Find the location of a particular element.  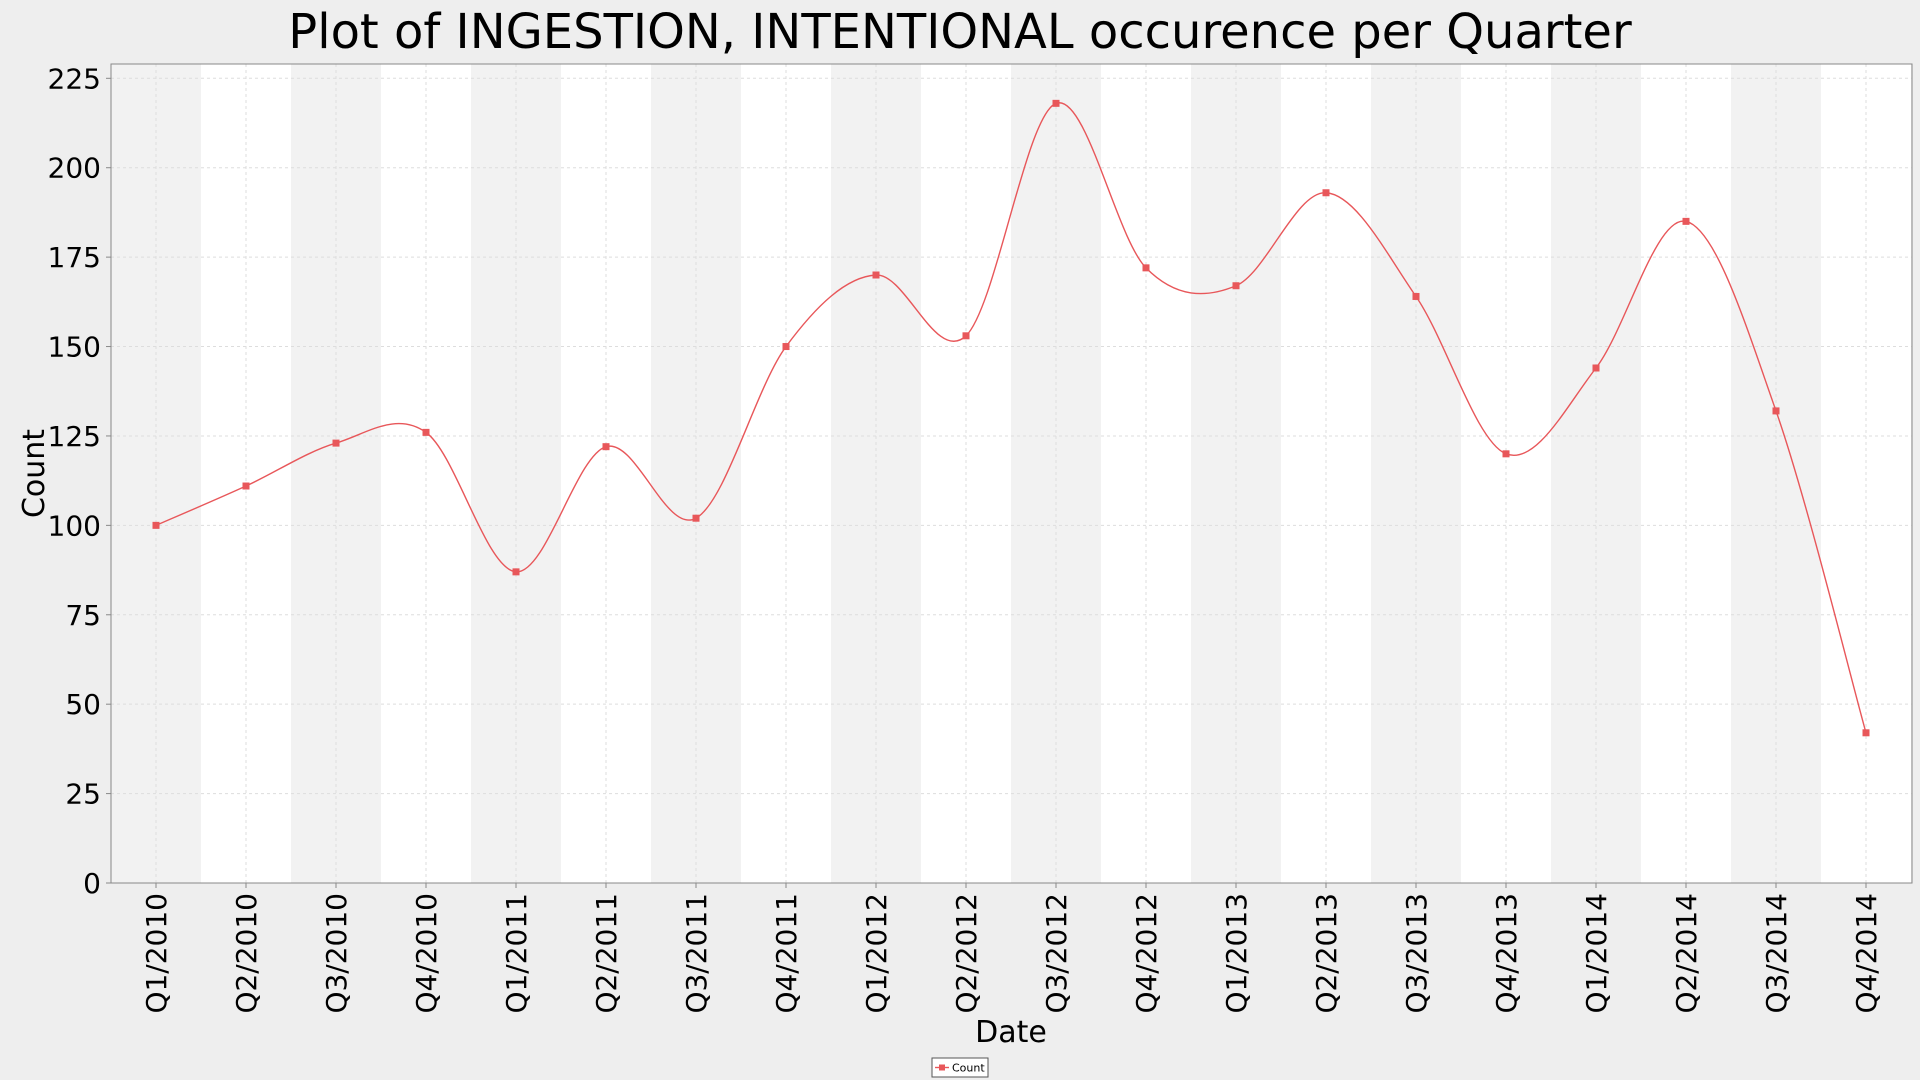

y-axis-ticks: 0 25 50 75 100 125 150 175 200 225 is located at coordinates (79, 481).